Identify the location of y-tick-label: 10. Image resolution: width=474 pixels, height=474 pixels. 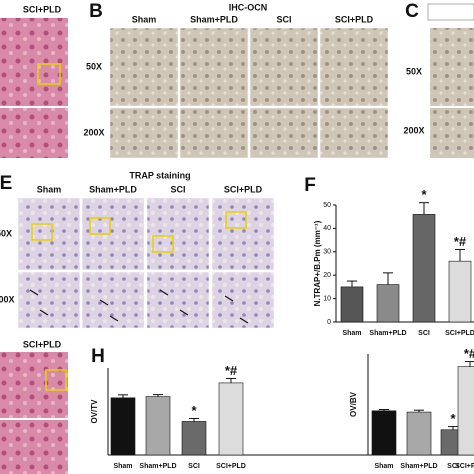
(327, 298).